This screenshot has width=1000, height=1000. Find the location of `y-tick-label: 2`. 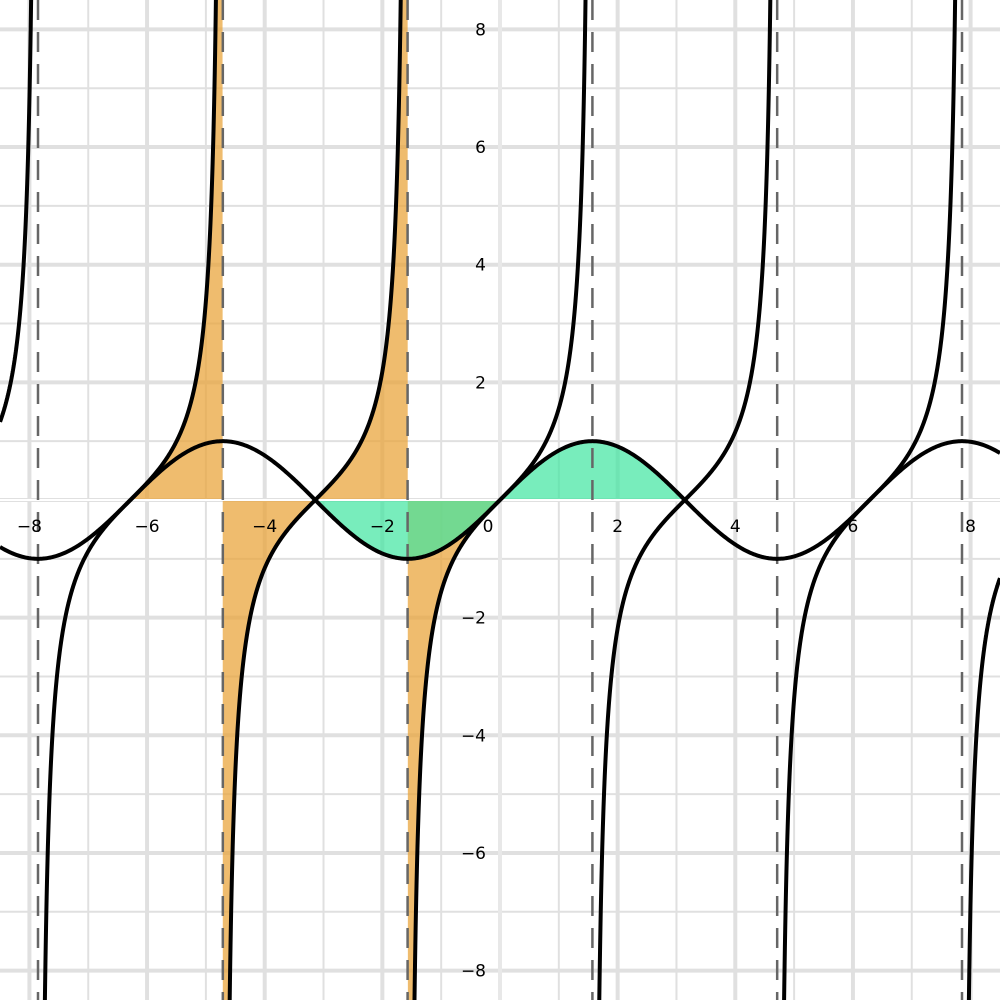

y-tick-label: 2 is located at coordinates (480, 383).